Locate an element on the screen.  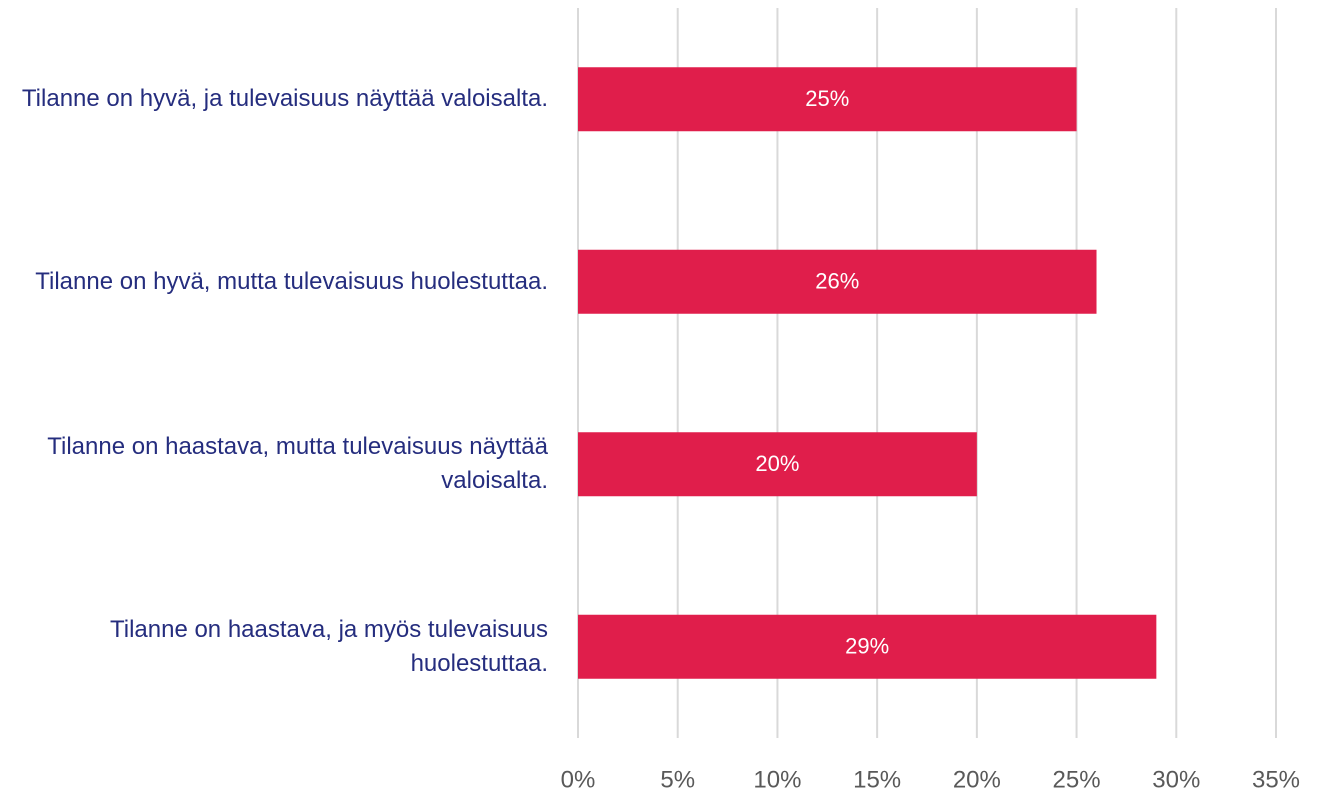
x-tick-label: 35% is located at coordinates (1276, 779).